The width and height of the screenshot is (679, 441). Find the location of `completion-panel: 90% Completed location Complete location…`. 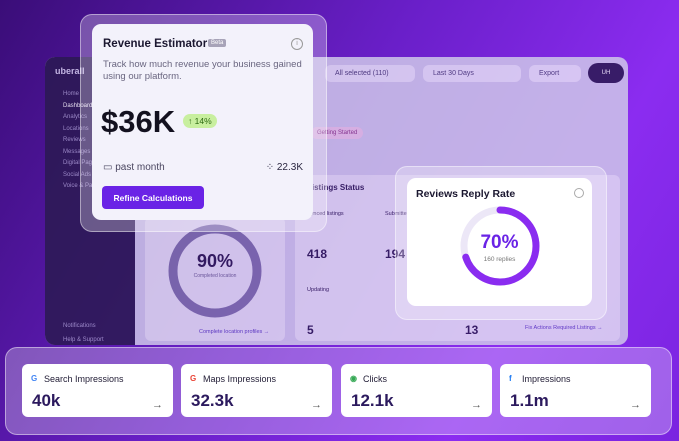

completion-panel: 90% Completed location Complete location… is located at coordinates (215, 279).